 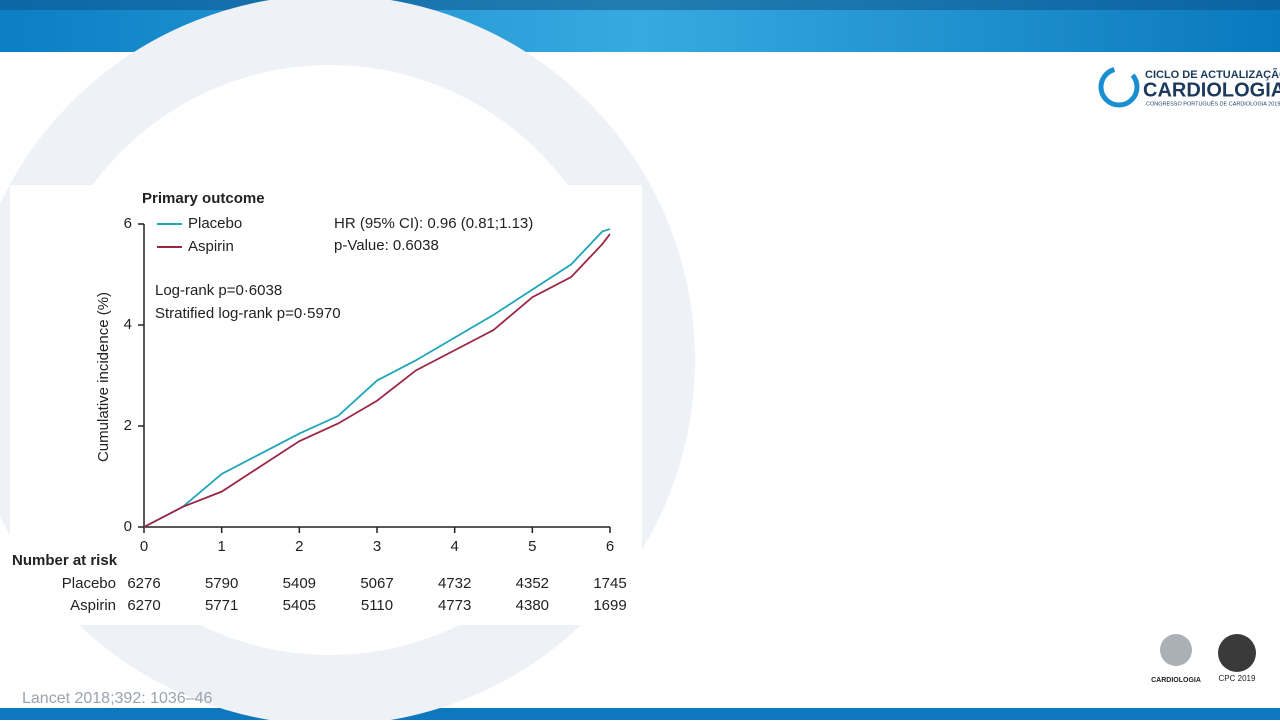 What do you see at coordinates (640, 5) in the screenshot?
I see `top-stripe` at bounding box center [640, 5].